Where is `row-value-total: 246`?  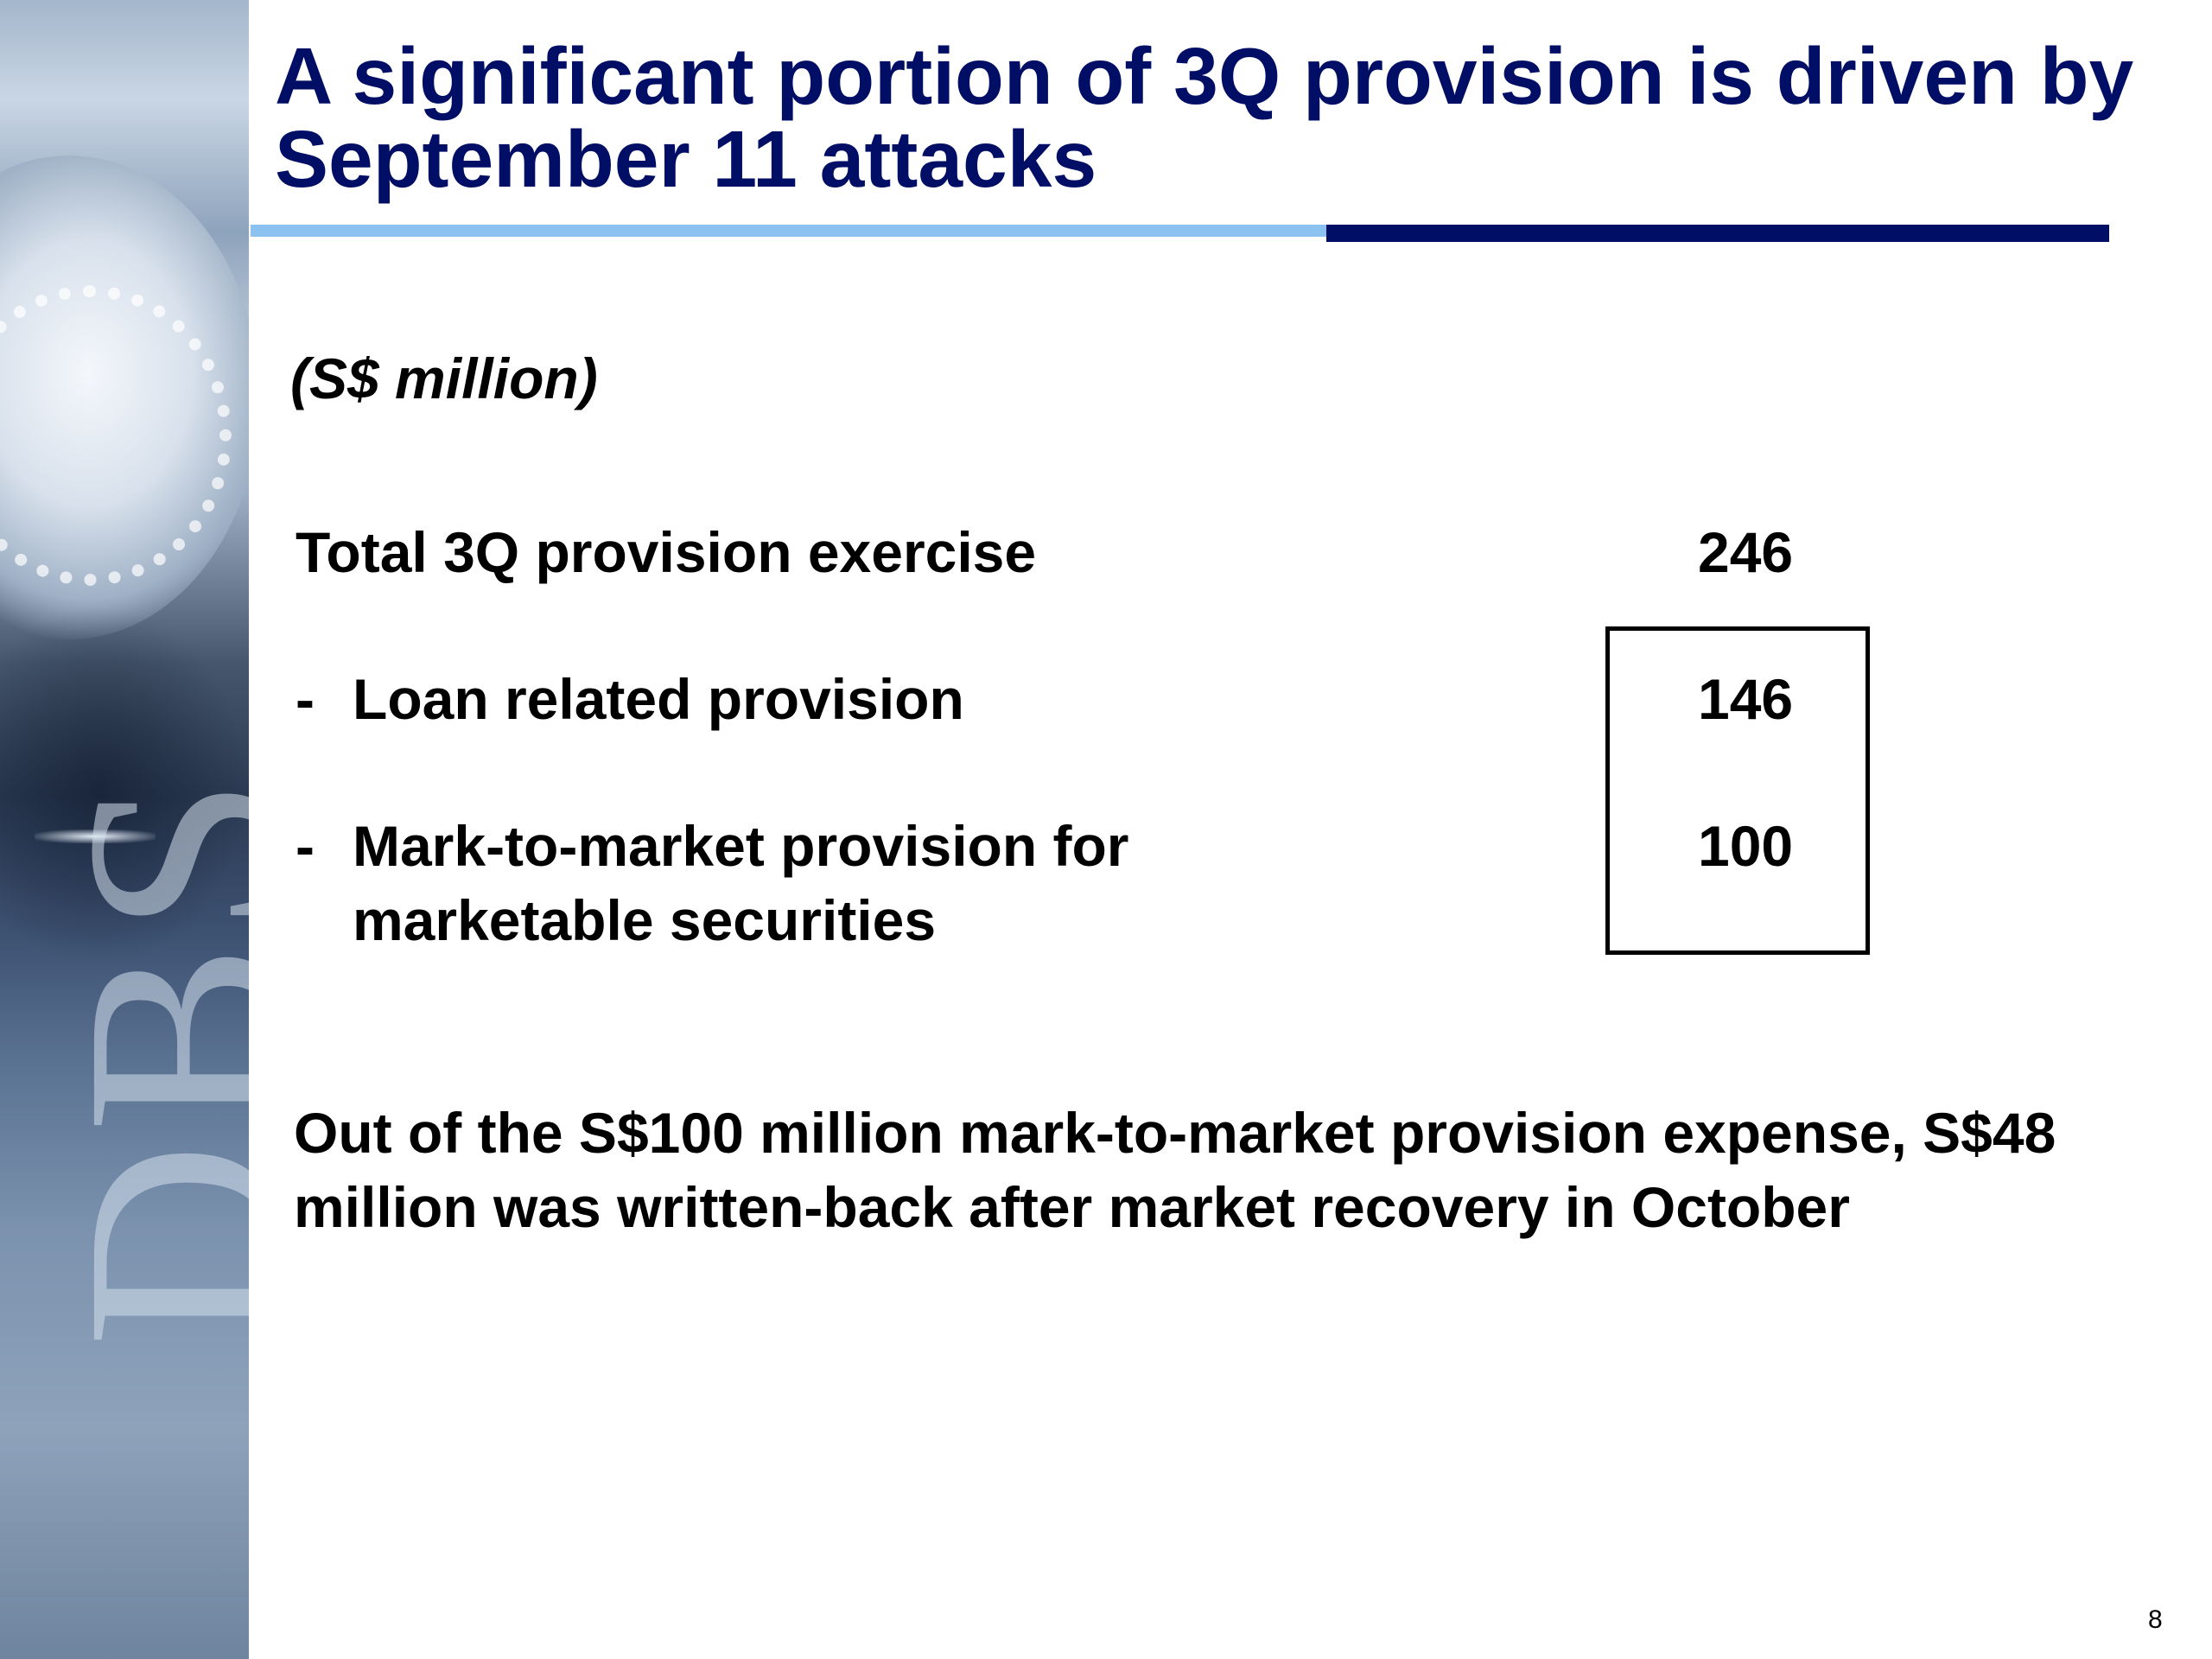 row-value-total: 246 is located at coordinates (1746, 552).